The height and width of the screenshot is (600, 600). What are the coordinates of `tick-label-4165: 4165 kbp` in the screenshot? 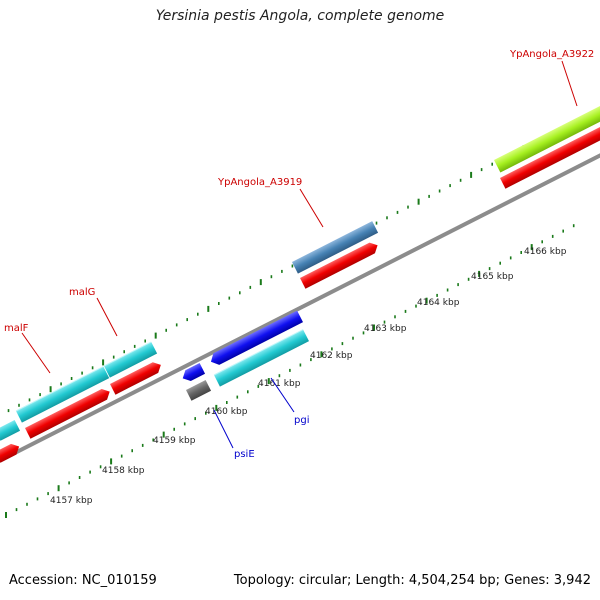 It's located at (492, 277).